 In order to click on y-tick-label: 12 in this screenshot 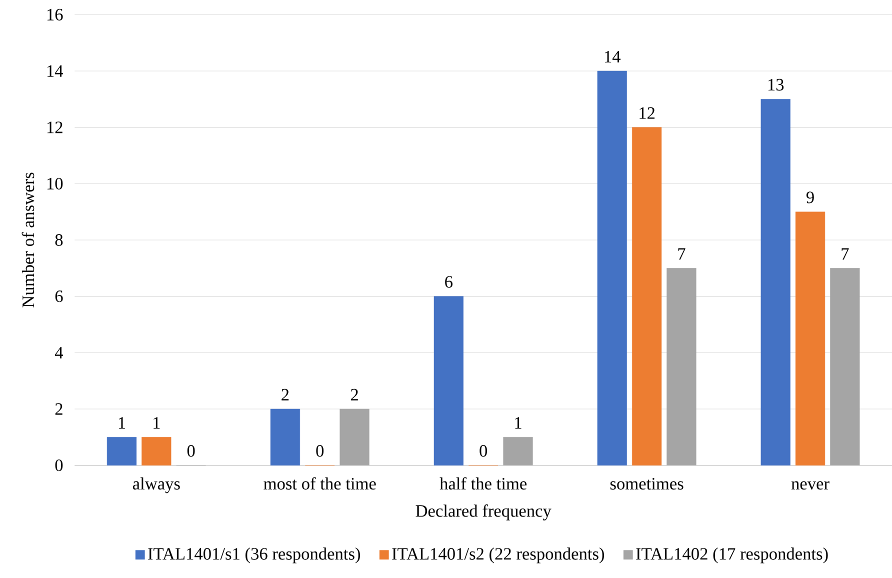, I will do `click(54, 128)`.